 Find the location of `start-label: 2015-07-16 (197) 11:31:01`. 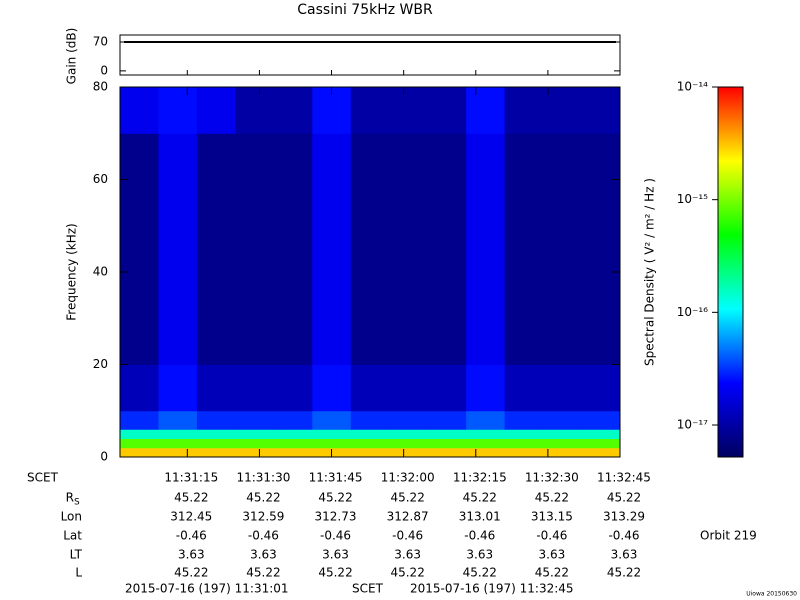

start-label: 2015-07-16 (197) 11:31:01 is located at coordinates (207, 589).